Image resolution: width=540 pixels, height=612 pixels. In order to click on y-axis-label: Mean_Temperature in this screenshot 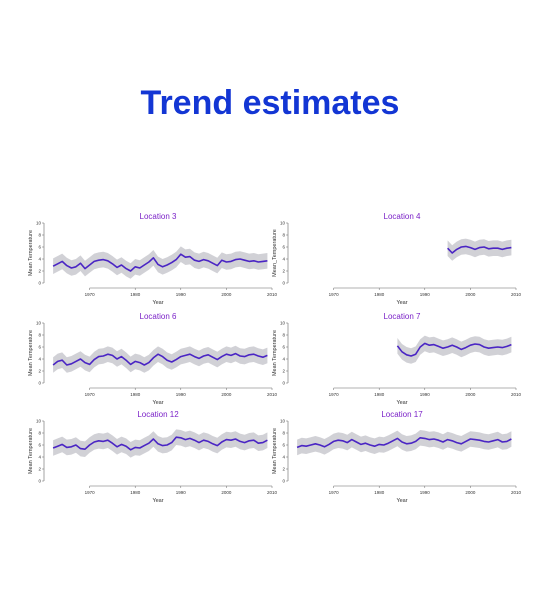, I will do `click(275, 253)`.